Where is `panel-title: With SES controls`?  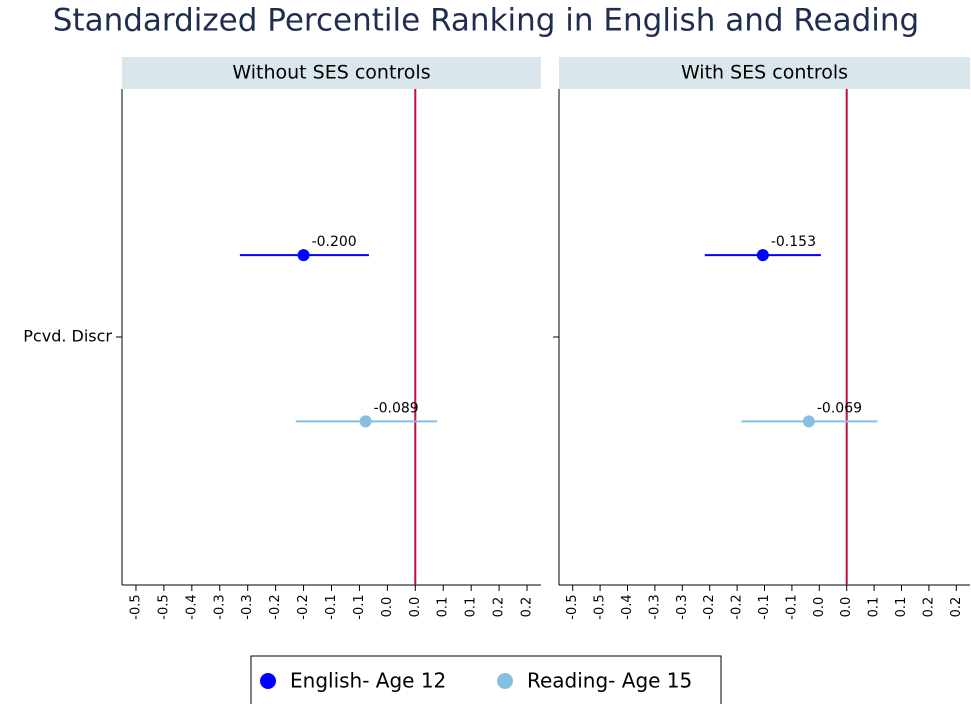
panel-title: With SES controls is located at coordinates (764, 73).